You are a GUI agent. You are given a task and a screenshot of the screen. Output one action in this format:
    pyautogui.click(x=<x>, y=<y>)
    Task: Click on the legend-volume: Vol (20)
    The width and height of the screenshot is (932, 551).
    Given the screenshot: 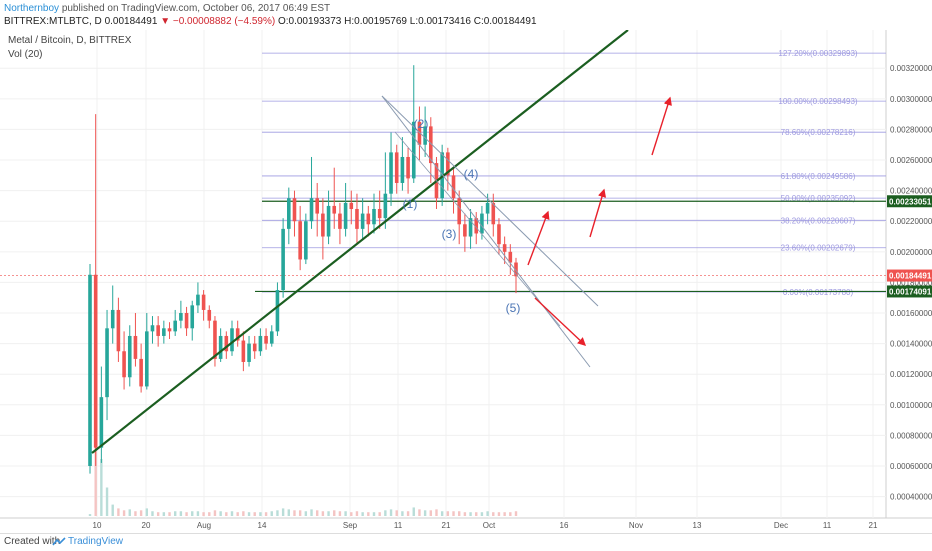 What is the action you would take?
    pyautogui.click(x=25, y=54)
    